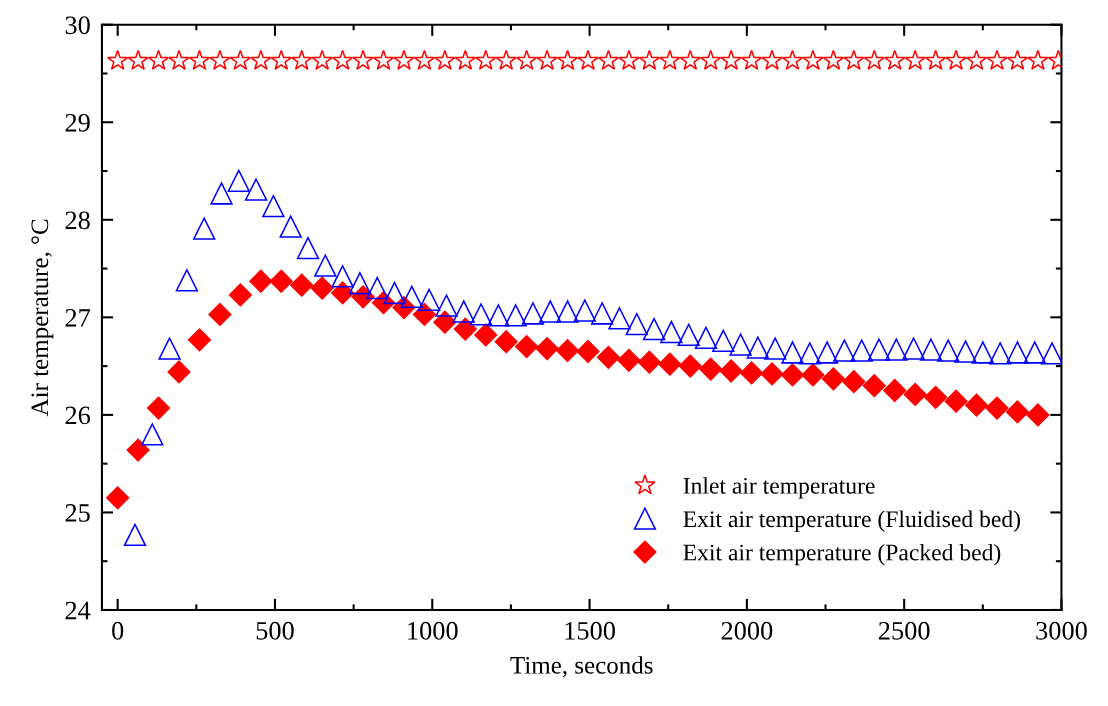  What do you see at coordinates (779, 488) in the screenshot?
I see `legend-label: Inlet air temperature` at bounding box center [779, 488].